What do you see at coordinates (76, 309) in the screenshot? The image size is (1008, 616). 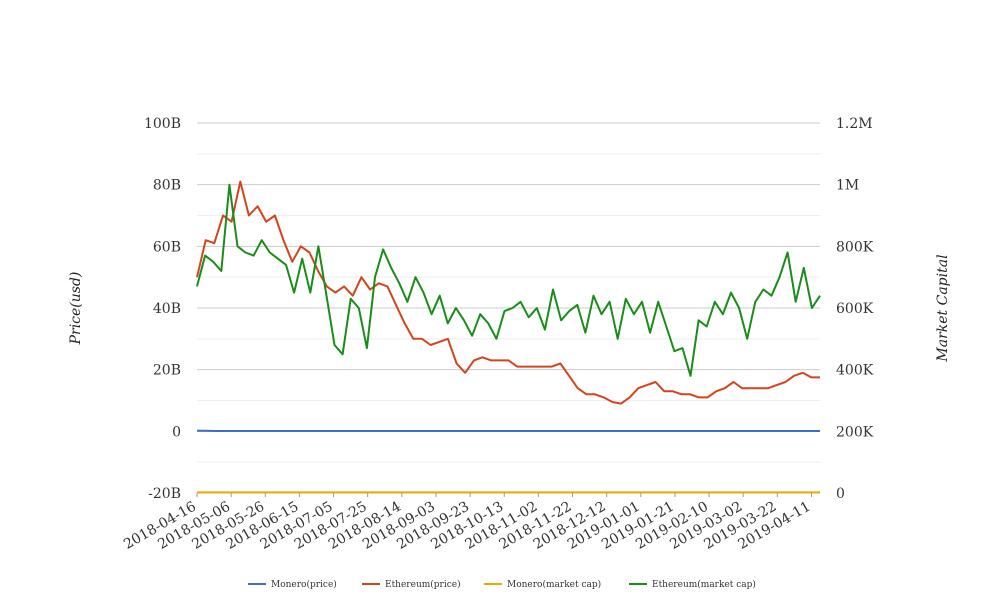 I see `y-left-axis-label: Price(usd)` at bounding box center [76, 309].